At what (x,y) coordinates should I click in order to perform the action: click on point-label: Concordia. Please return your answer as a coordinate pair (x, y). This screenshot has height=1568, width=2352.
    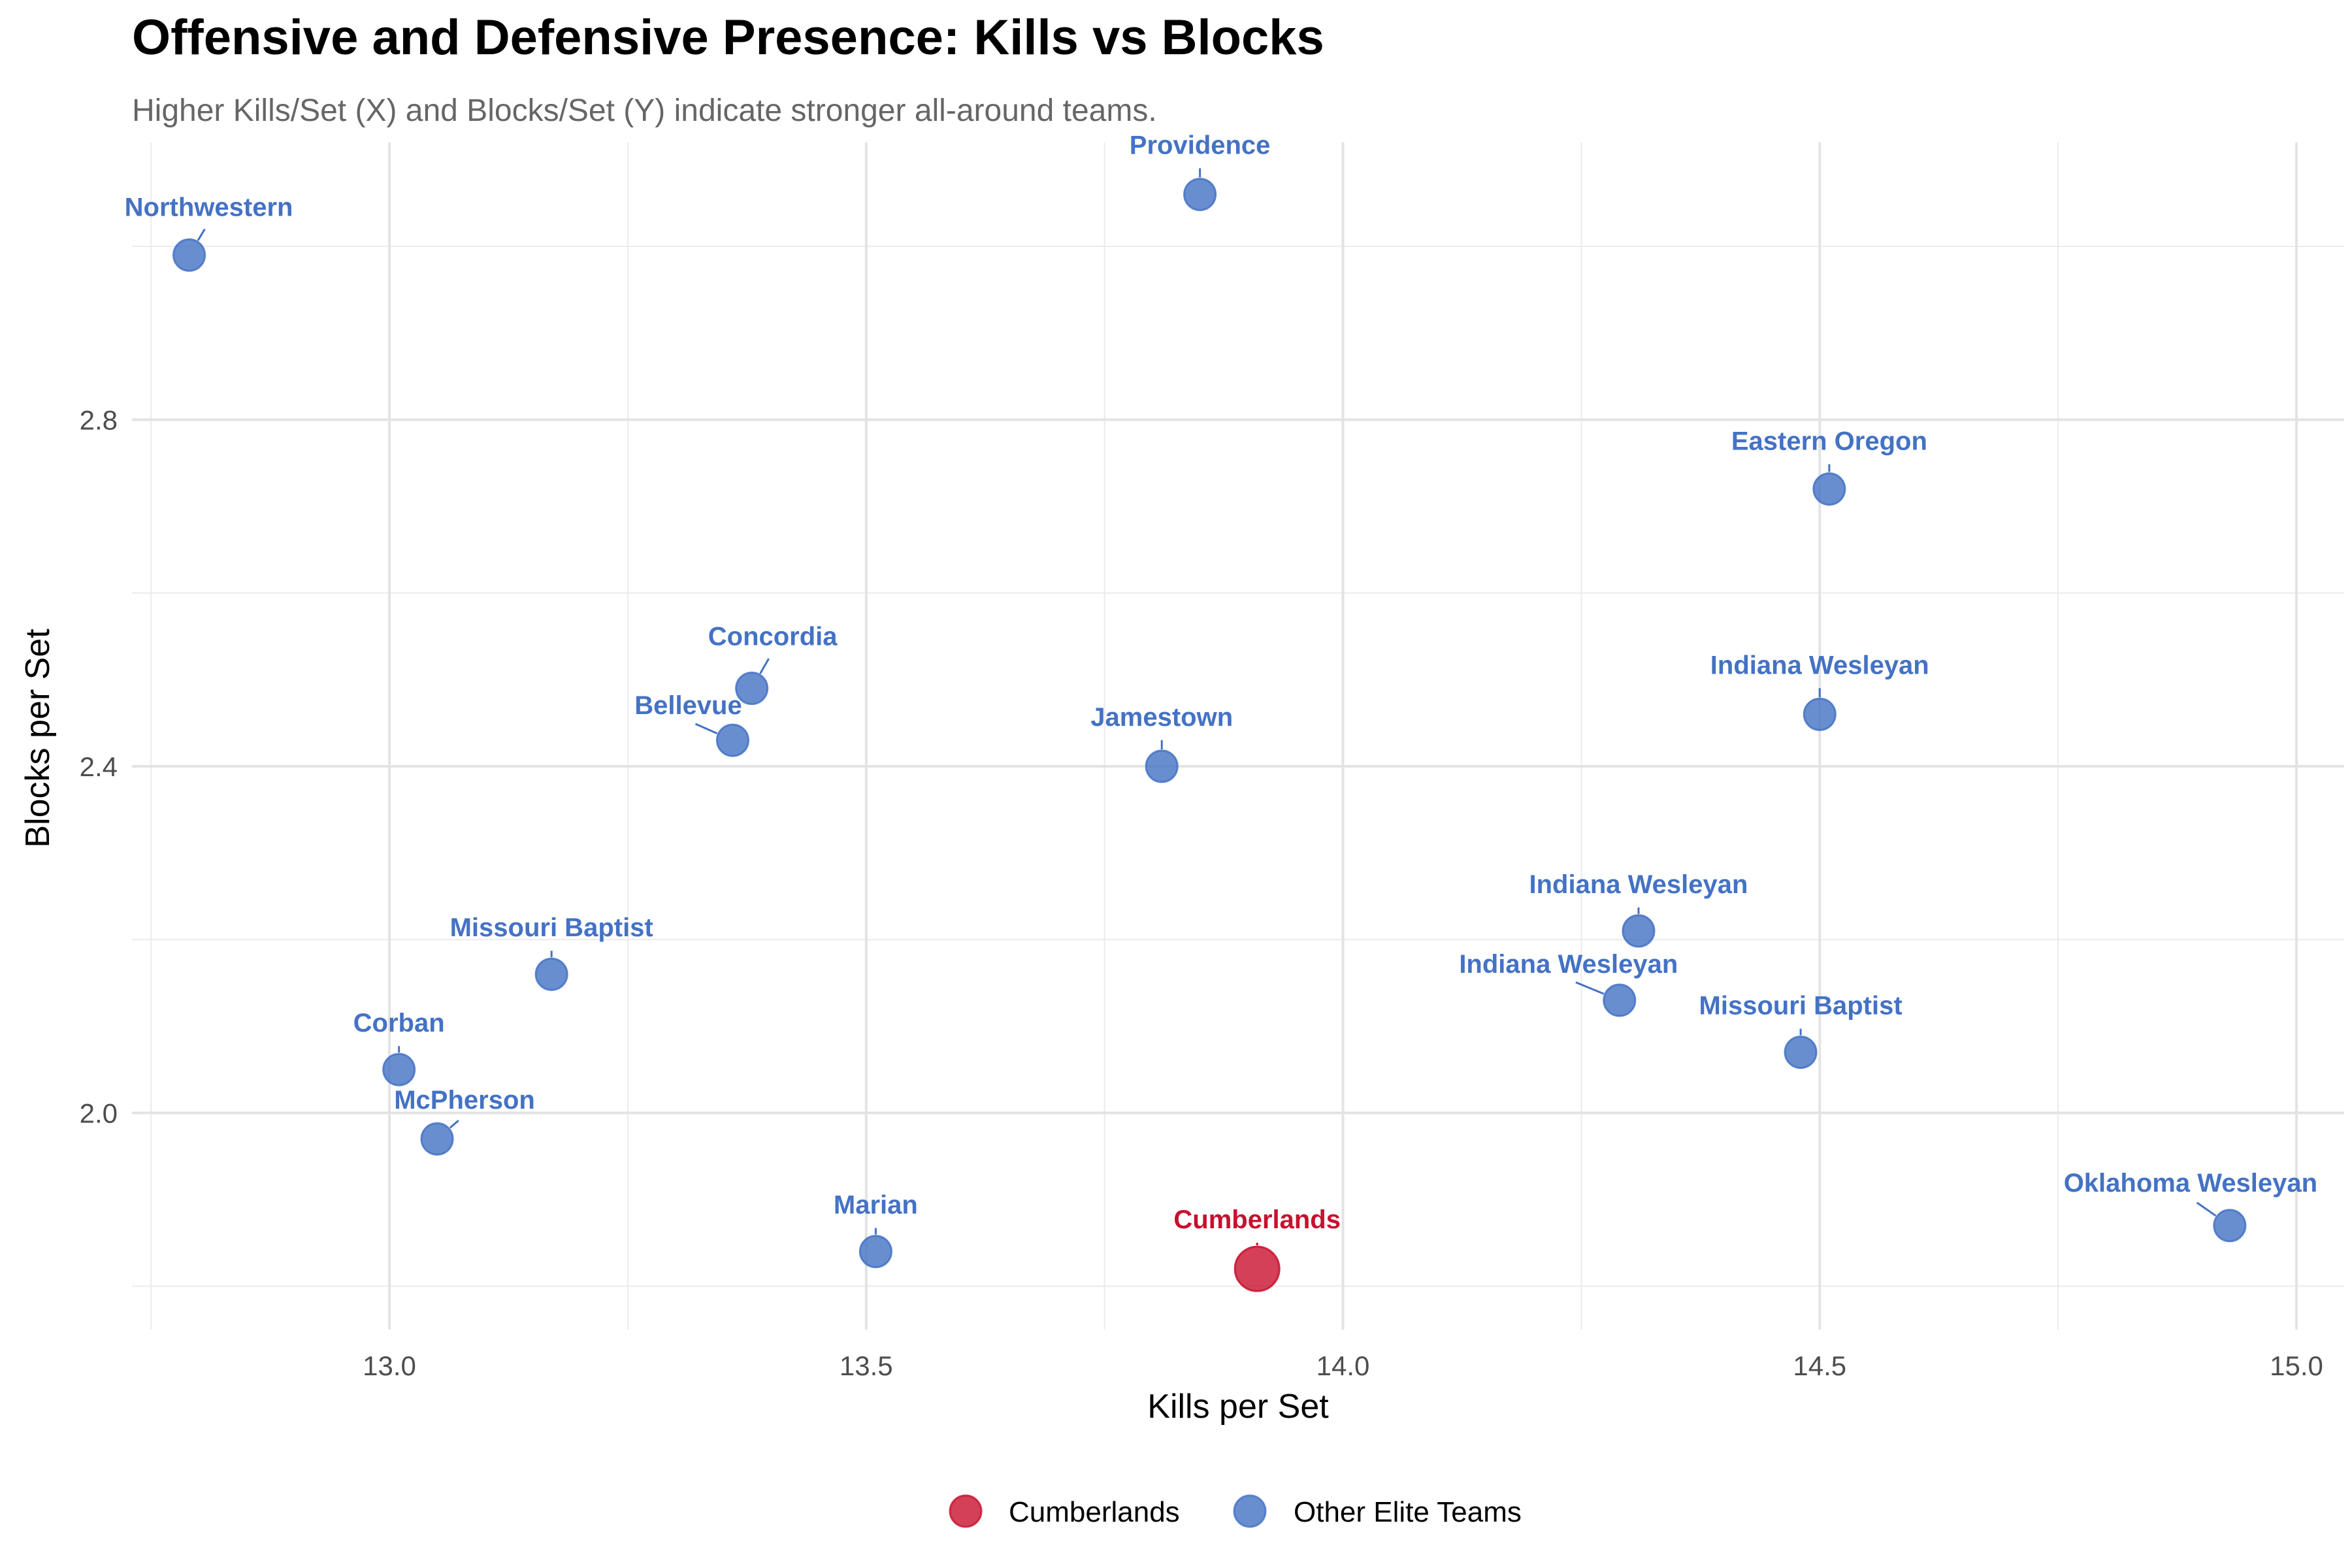
    Looking at the image, I should click on (773, 637).